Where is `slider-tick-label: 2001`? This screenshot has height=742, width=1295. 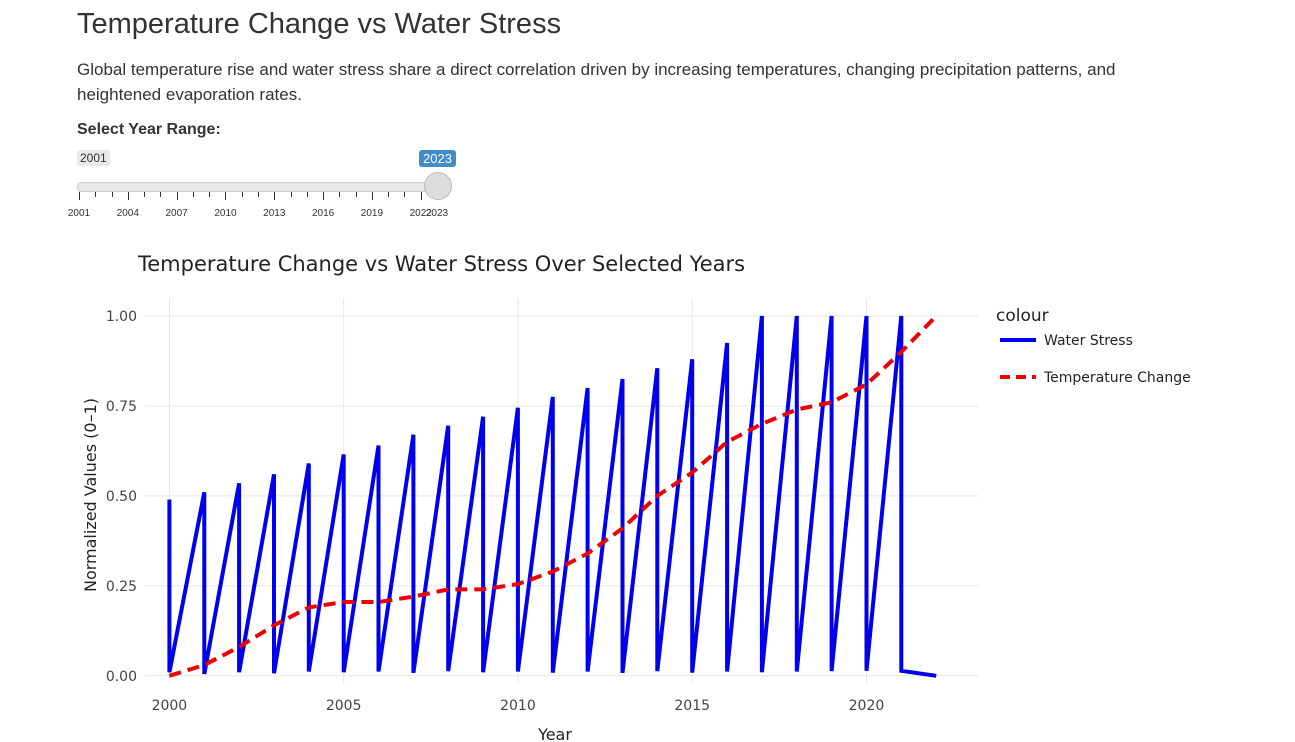 slider-tick-label: 2001 is located at coordinates (79, 213).